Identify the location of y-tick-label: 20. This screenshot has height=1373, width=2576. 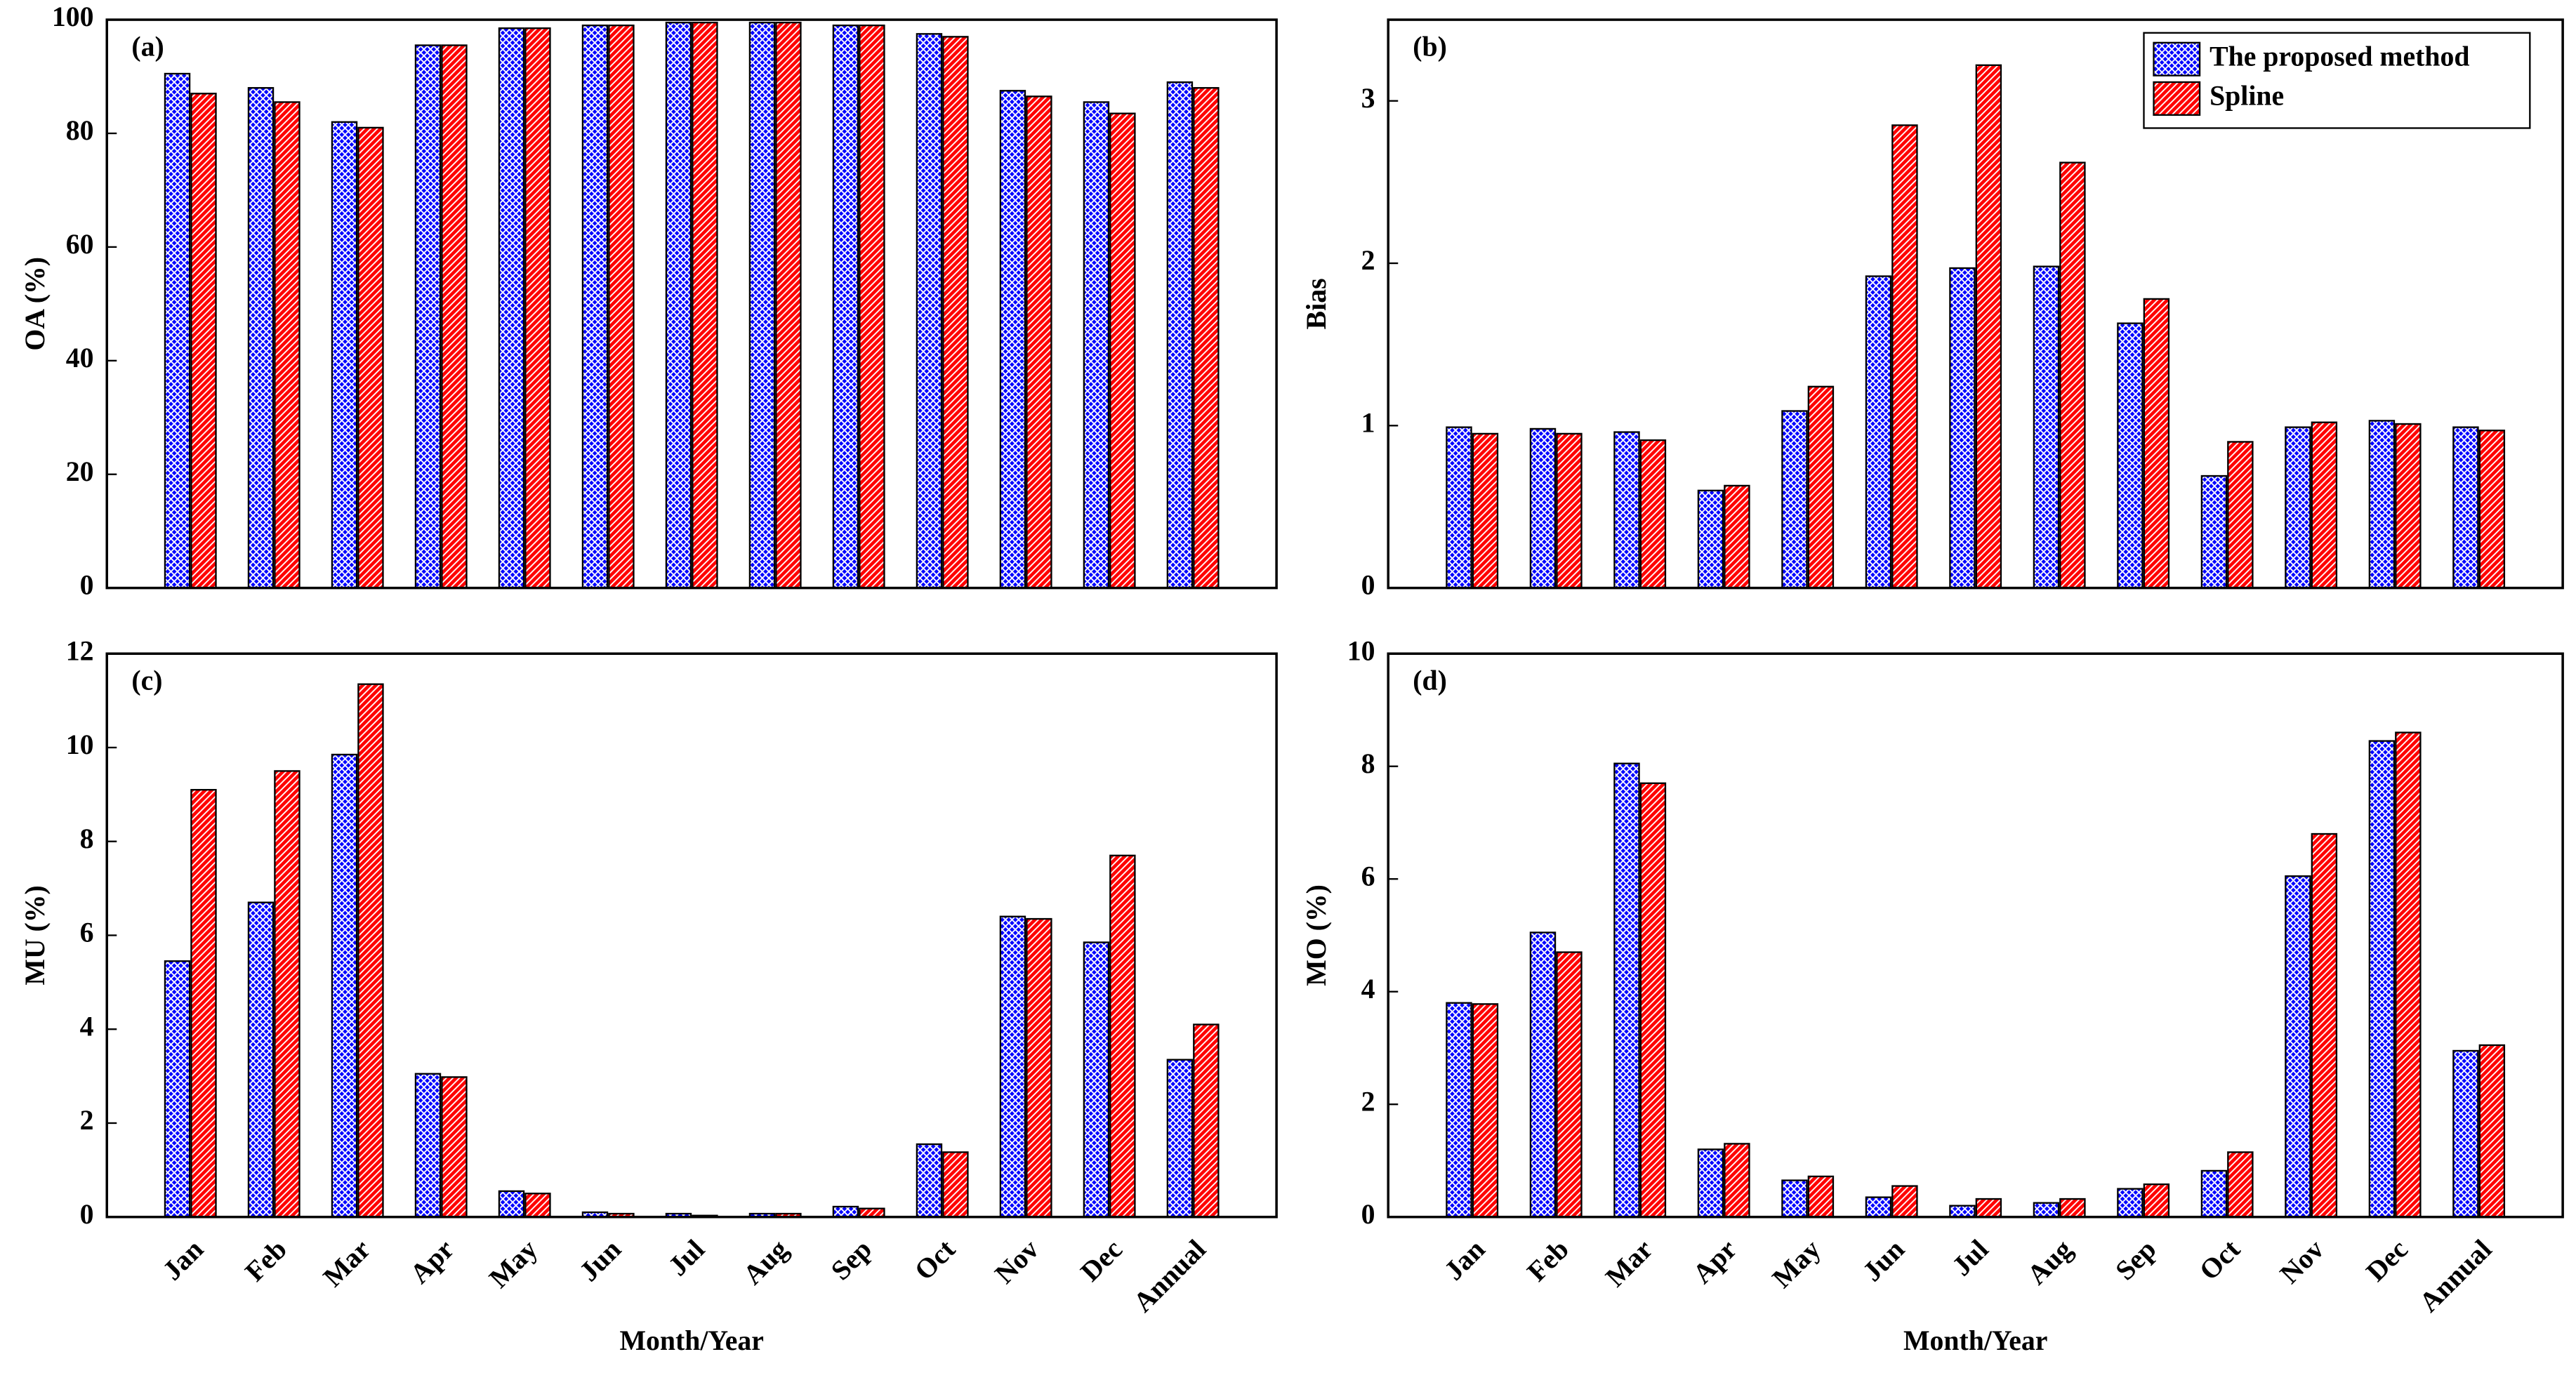
(80, 472).